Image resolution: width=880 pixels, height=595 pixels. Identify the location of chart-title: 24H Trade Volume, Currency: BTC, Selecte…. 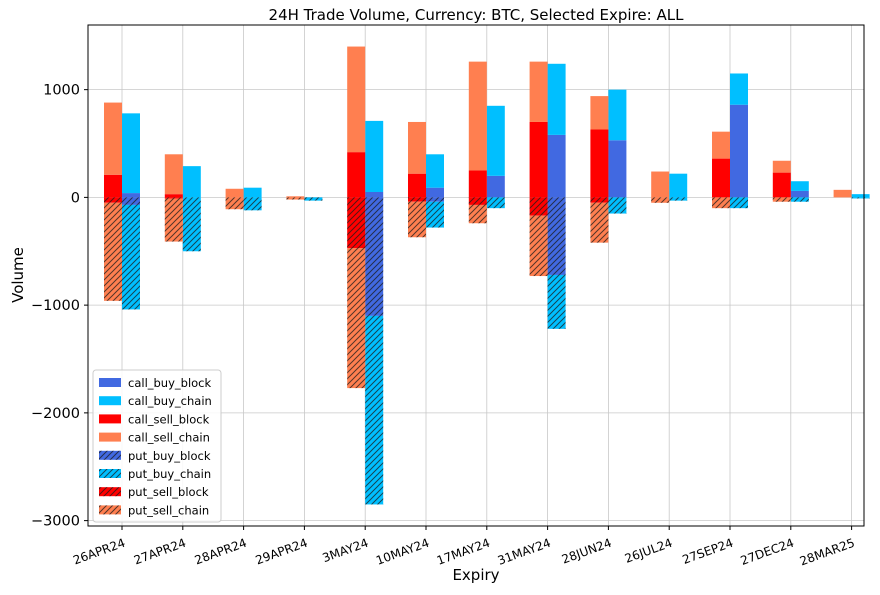
(477, 15).